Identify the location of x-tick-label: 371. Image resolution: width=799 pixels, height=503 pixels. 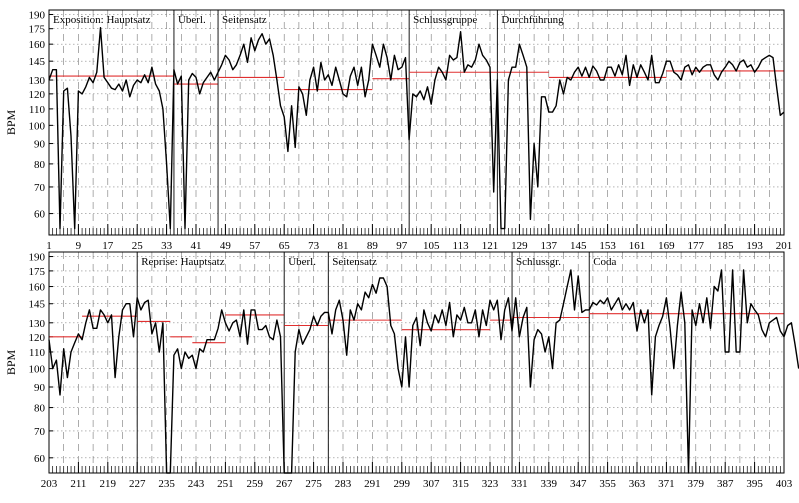
(666, 484).